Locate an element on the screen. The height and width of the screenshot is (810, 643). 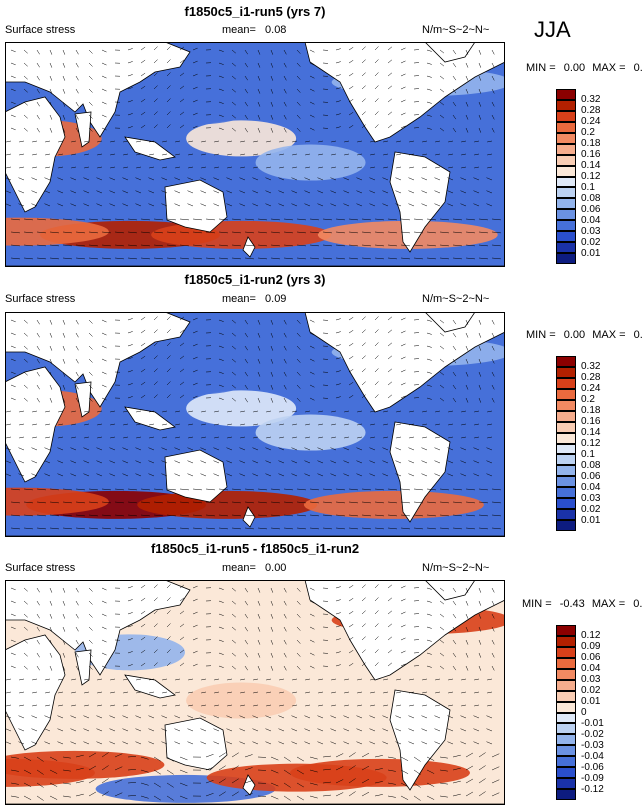
season-label: JJA is located at coordinates (552, 29).